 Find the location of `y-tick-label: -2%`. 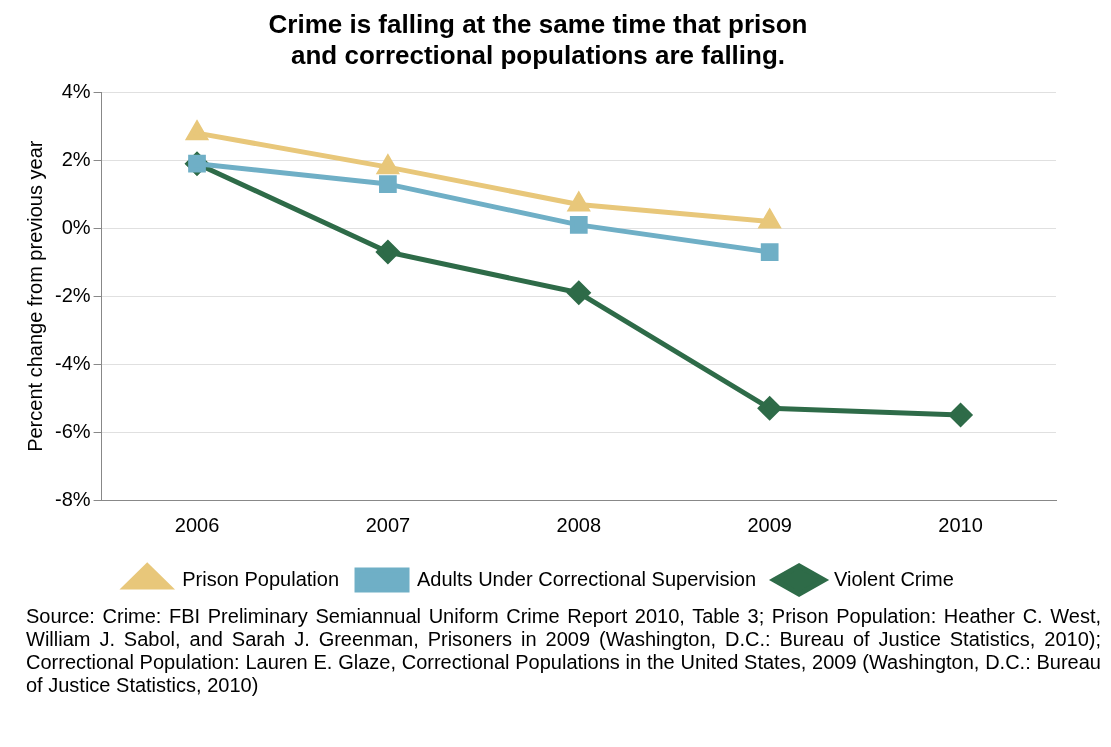

y-tick-label: -2% is located at coordinates (72, 294).